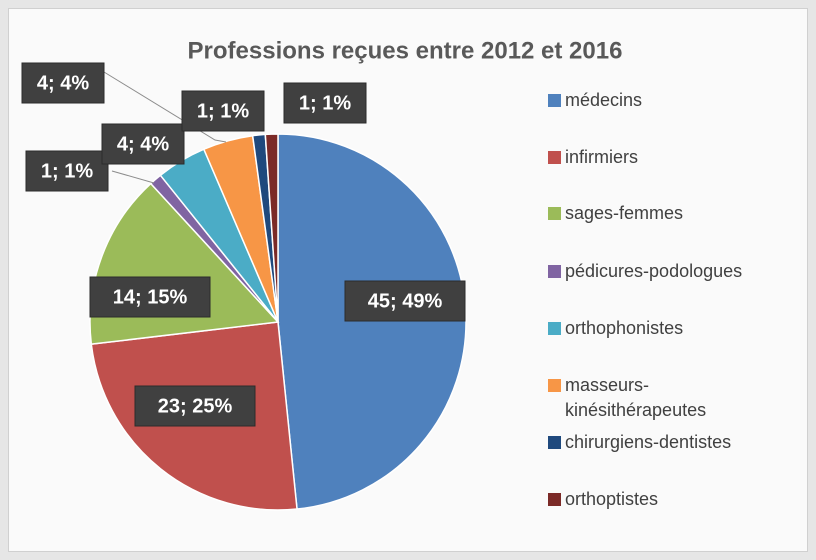 This screenshot has width=816, height=560. I want to click on legend-item: chirurgiens-dentistes, so click(663, 442).